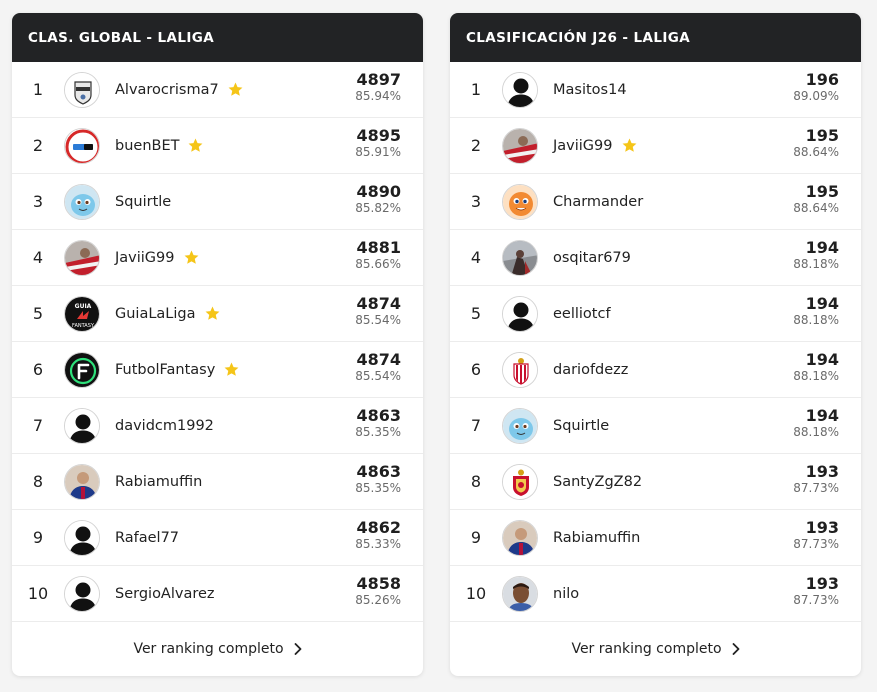 This screenshot has width=877, height=692. I want to click on rank-number: 9, so click(476, 537).